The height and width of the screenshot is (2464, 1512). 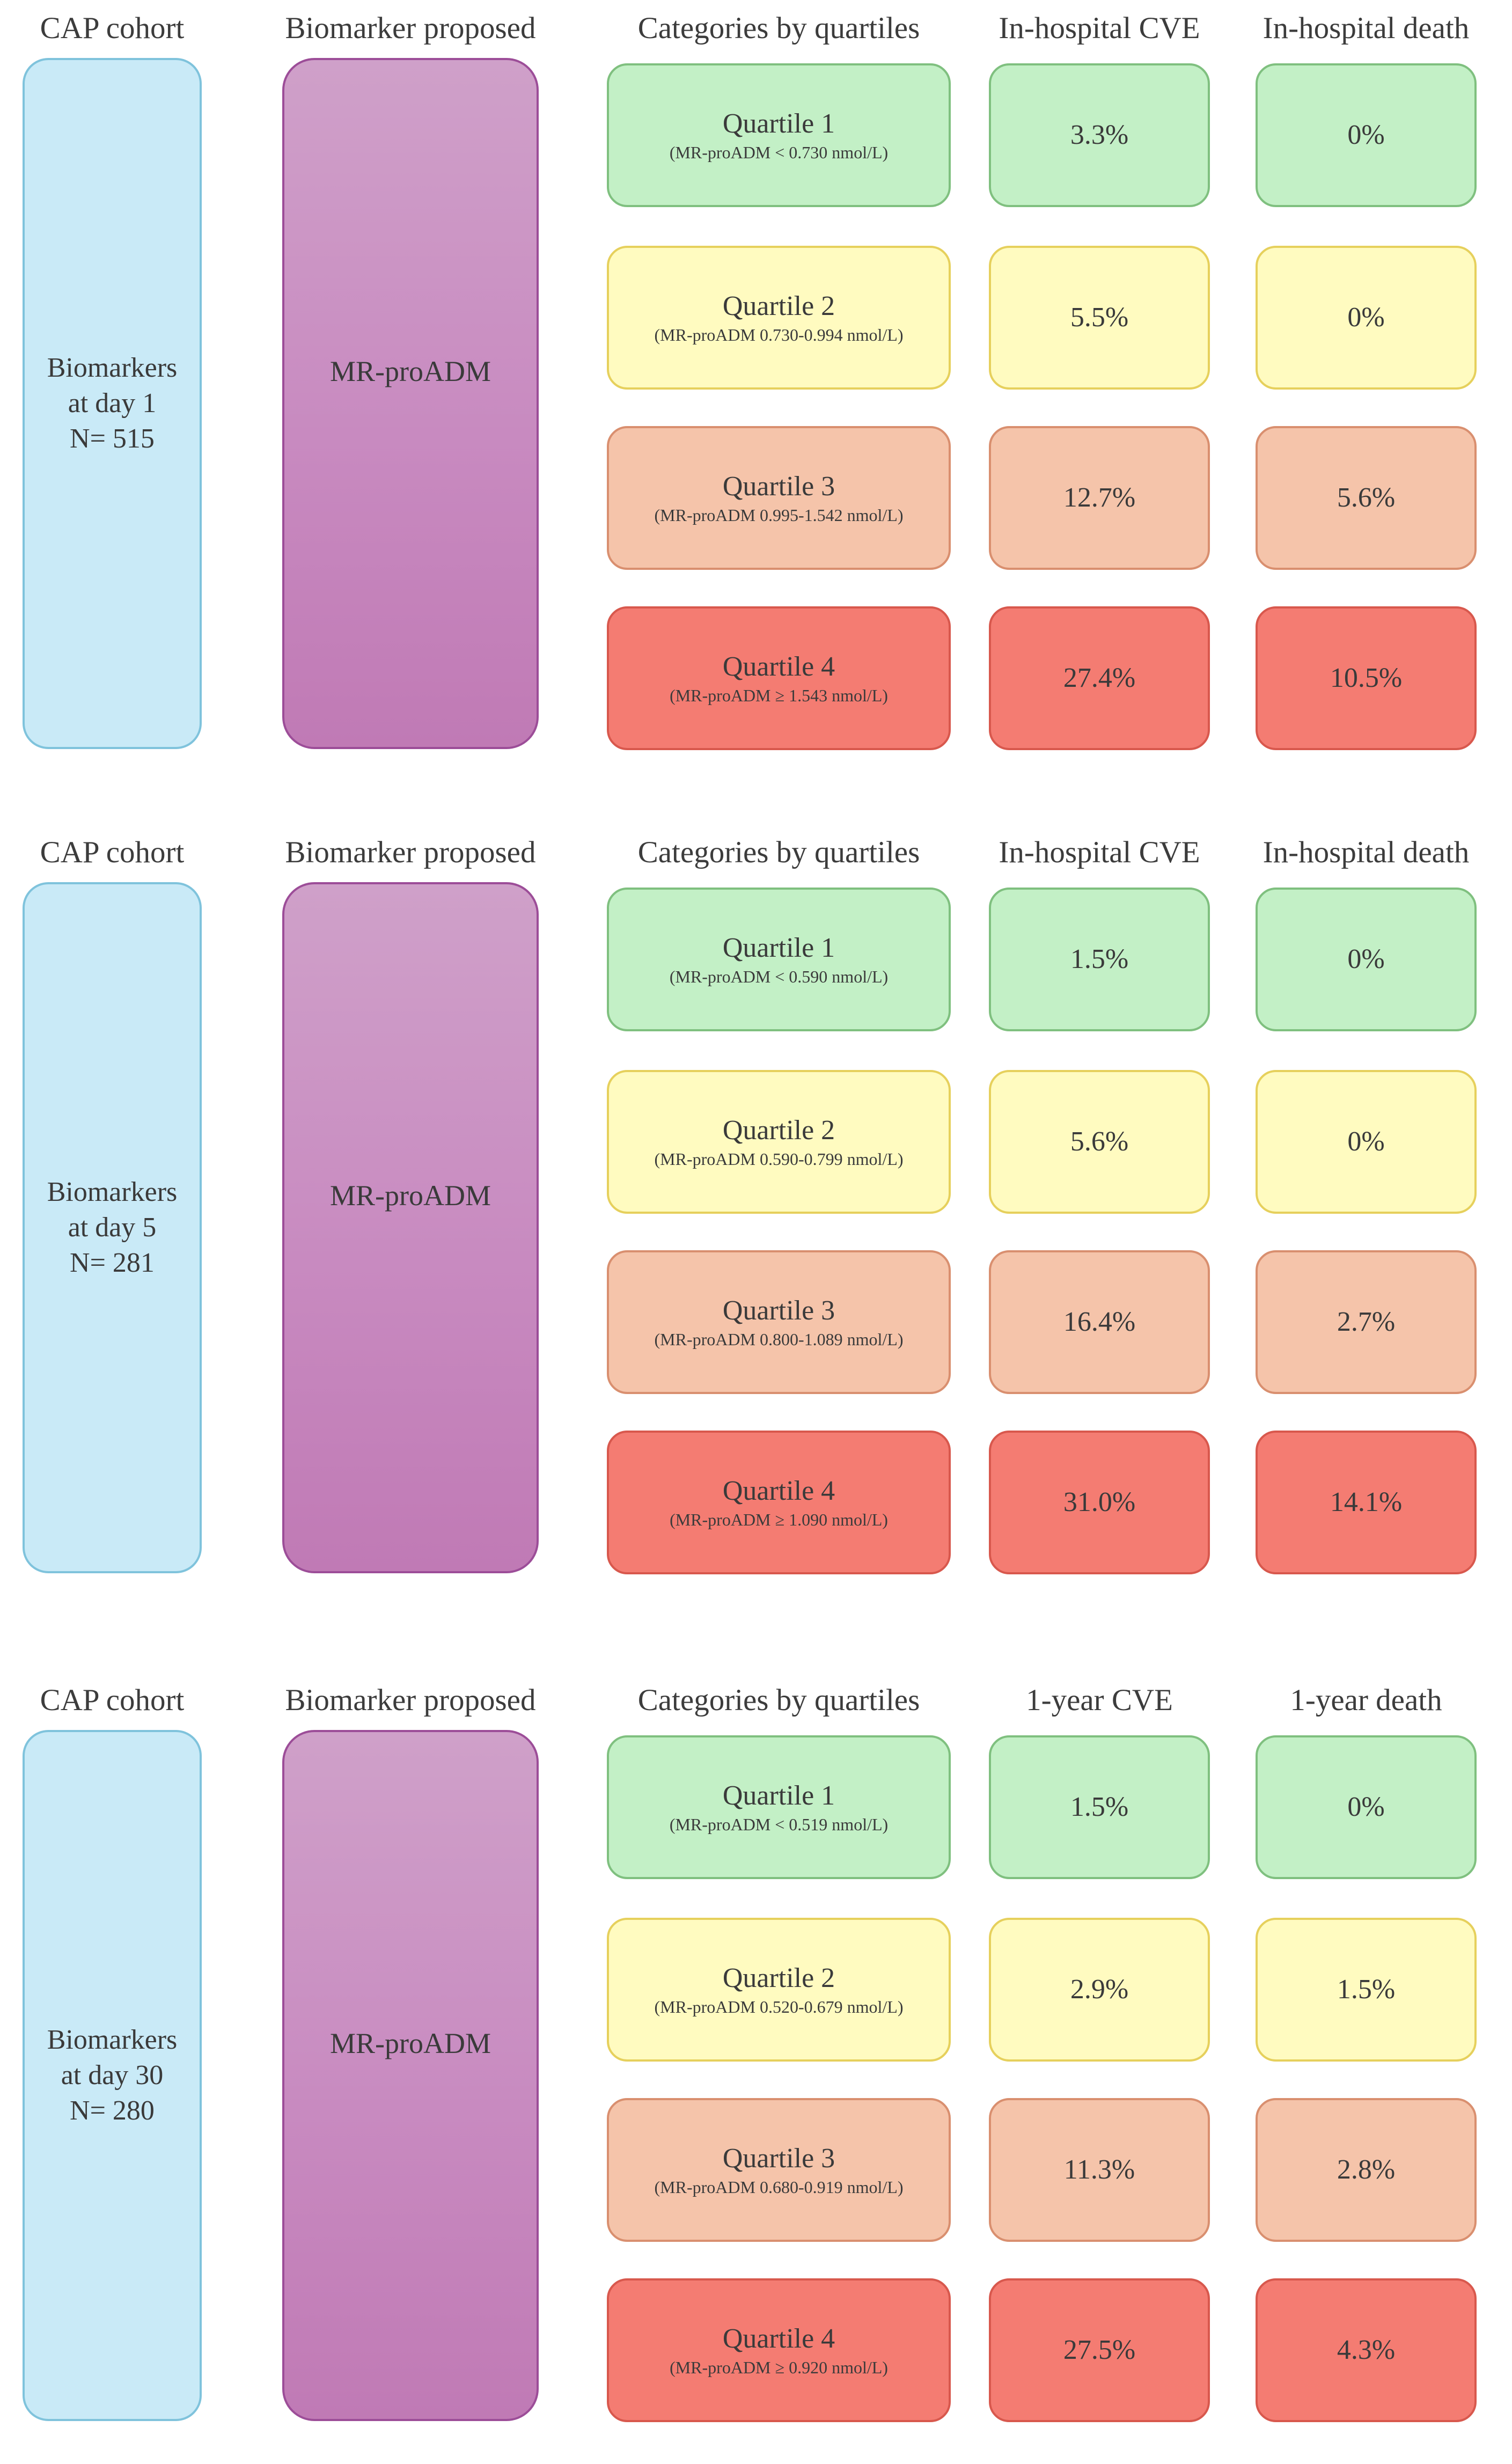 I want to click on cve-value: 11.3%, so click(x=1099, y=2169).